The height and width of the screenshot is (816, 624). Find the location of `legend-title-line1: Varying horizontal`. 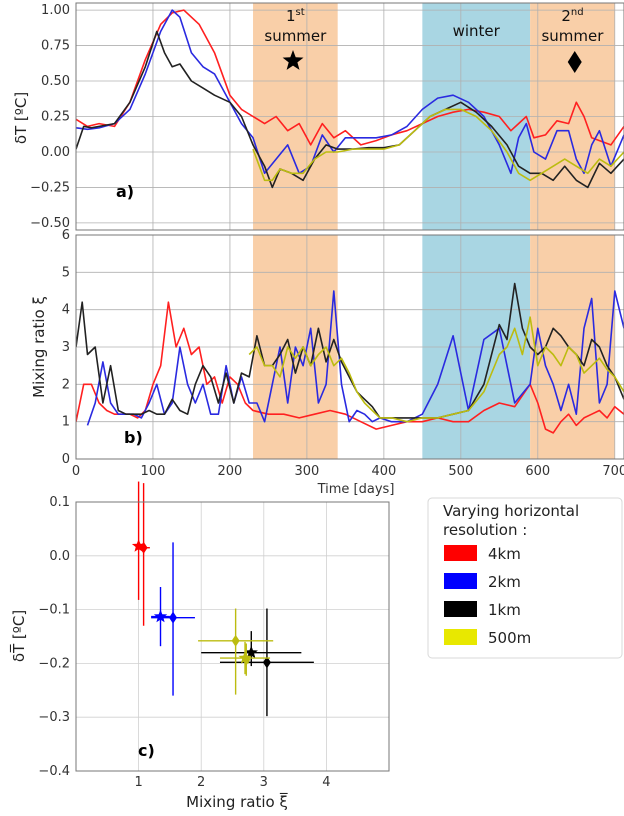

legend-title-line1: Varying horizontal is located at coordinates (511, 511).